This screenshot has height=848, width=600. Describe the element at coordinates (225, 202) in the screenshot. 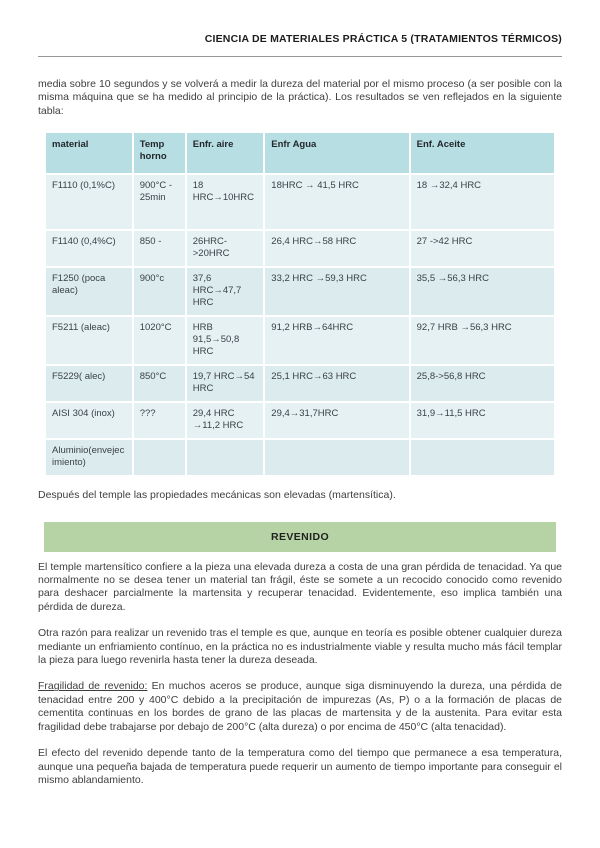

I see `table-cell: 18 HRC→10HRC` at that location.